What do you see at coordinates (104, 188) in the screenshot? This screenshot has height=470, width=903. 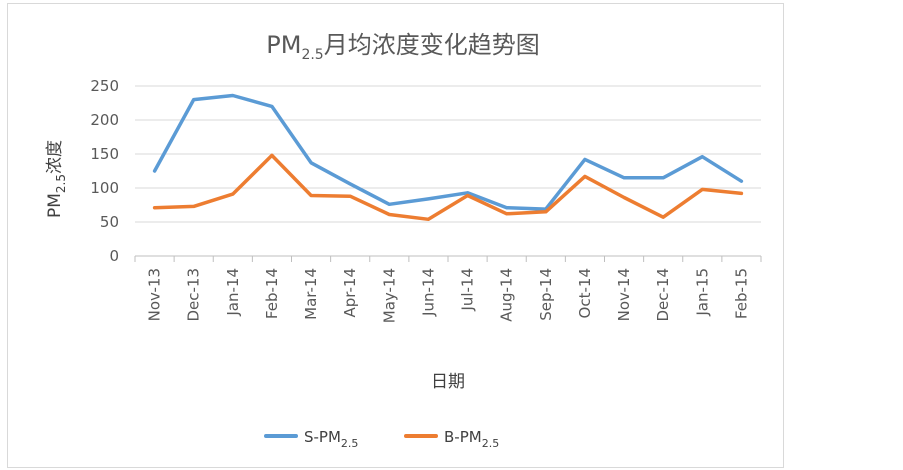 I see `y-tick-label: 100` at bounding box center [104, 188].